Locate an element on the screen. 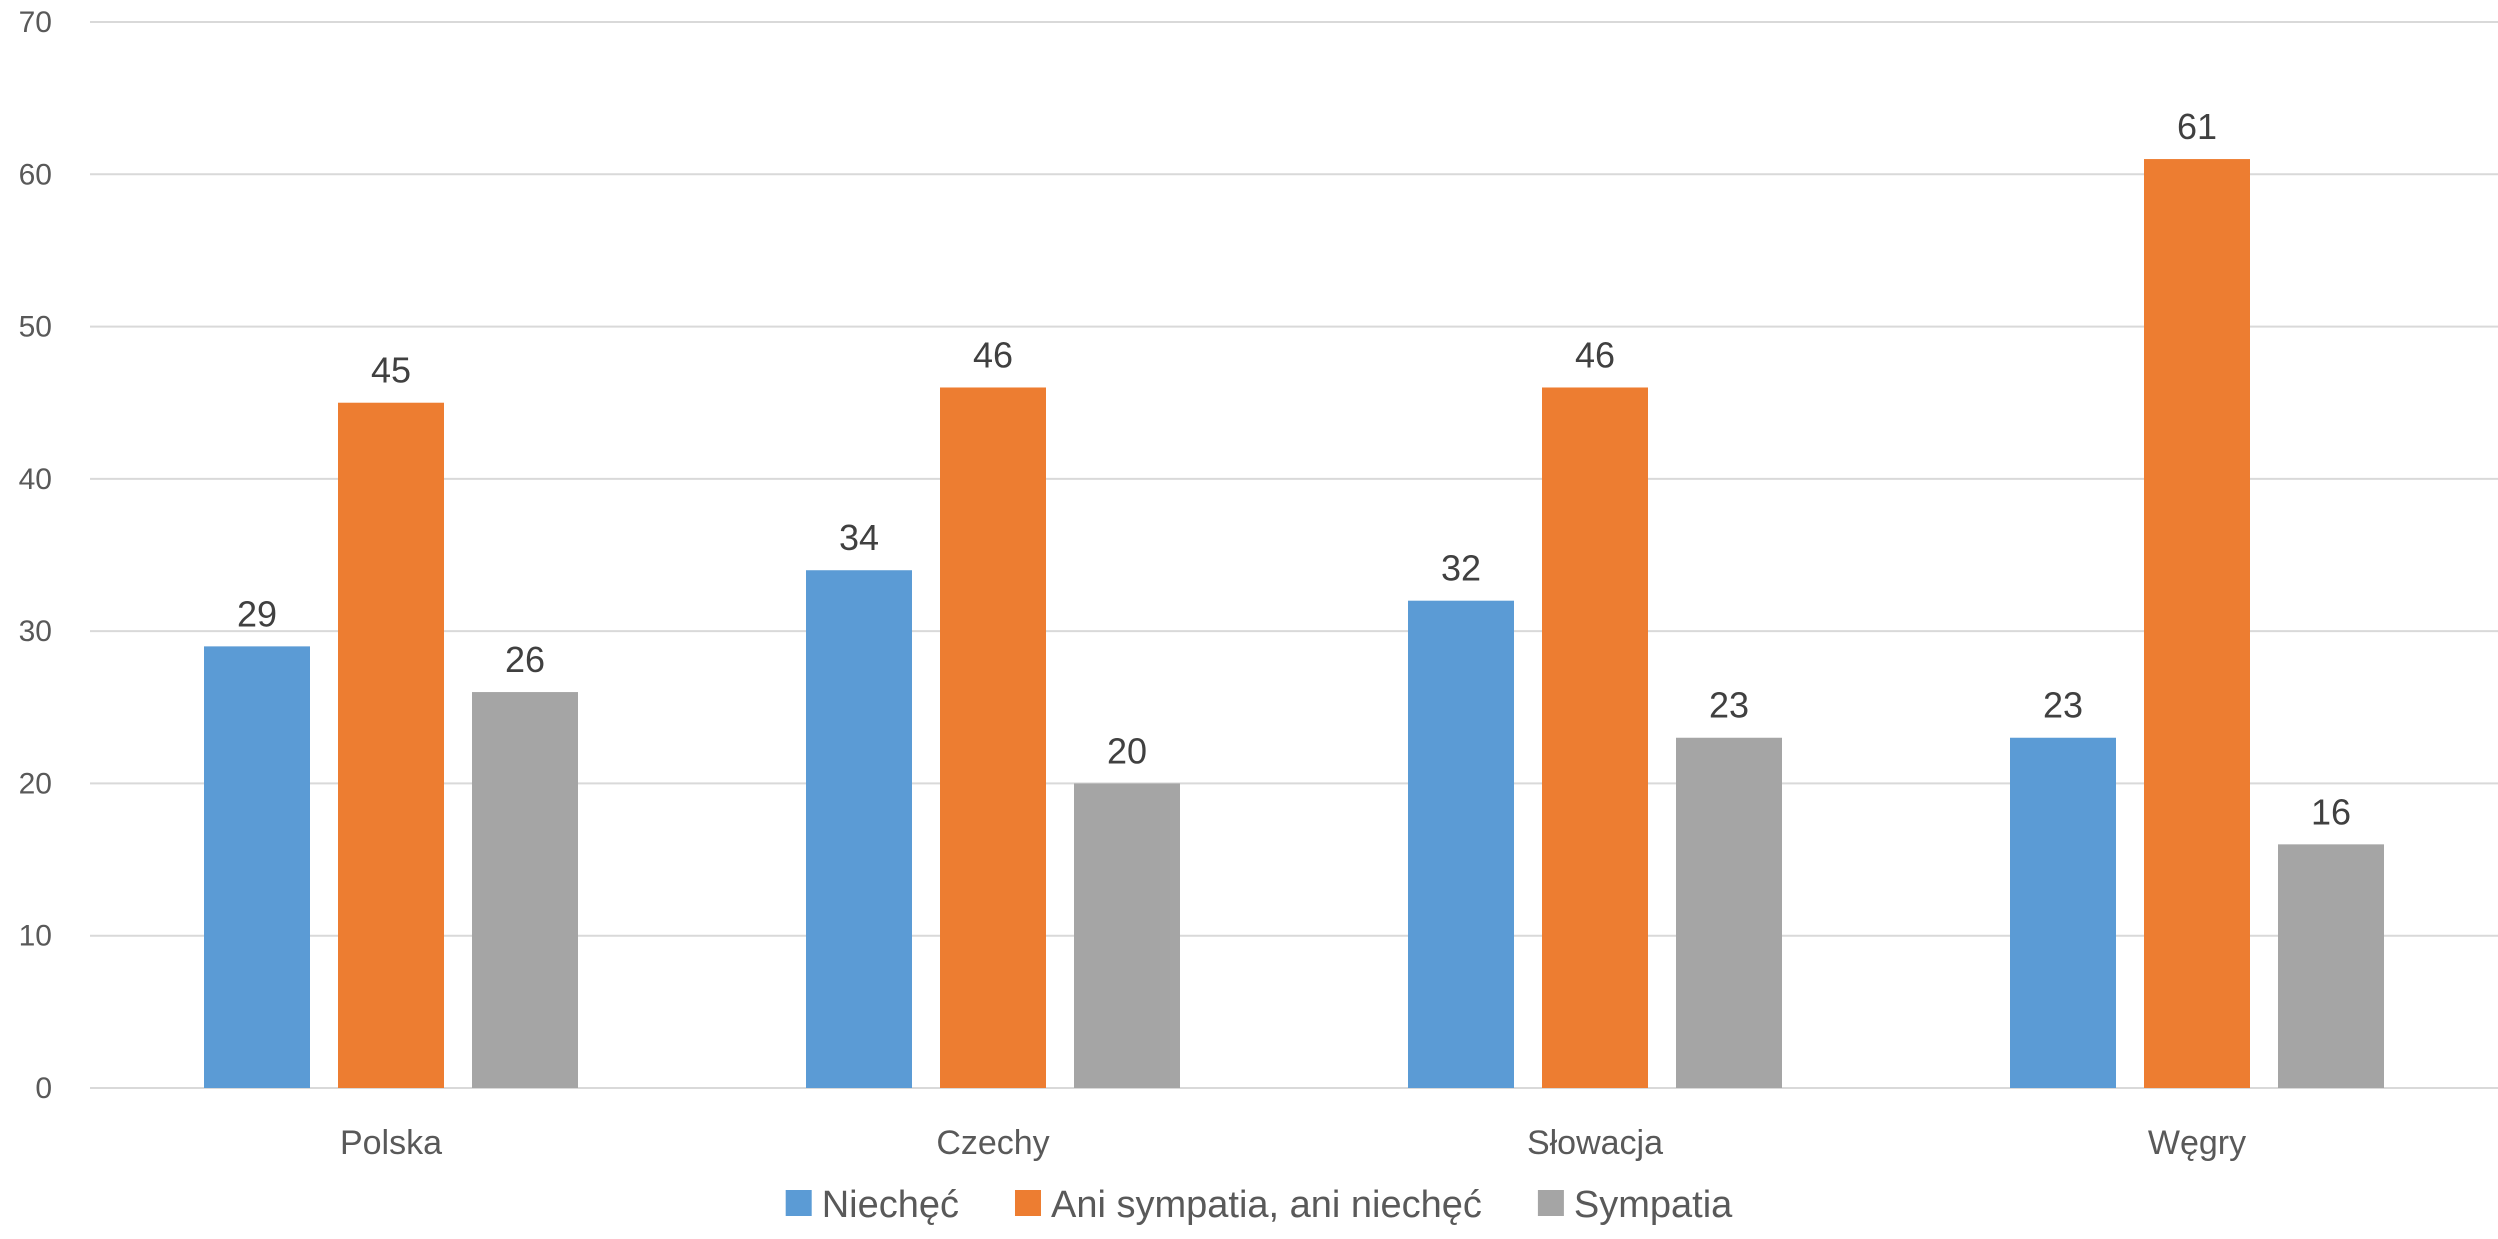 The image size is (2498, 1239). bar-węgry-series-0 is located at coordinates (2063, 912).